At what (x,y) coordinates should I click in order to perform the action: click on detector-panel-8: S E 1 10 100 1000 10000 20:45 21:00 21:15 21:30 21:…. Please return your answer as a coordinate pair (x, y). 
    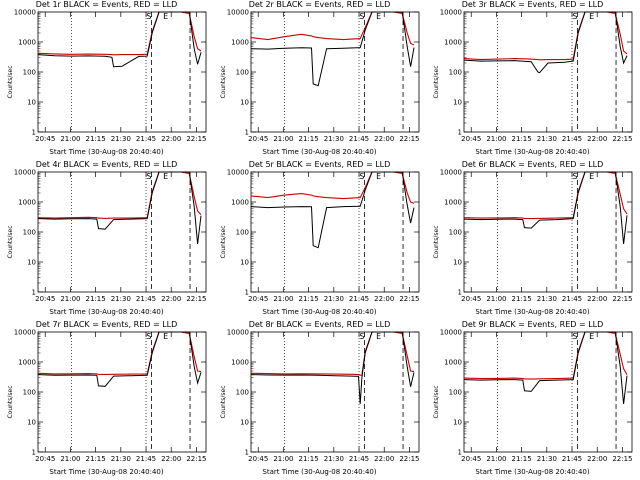
    Looking at the image, I should click on (319, 400).